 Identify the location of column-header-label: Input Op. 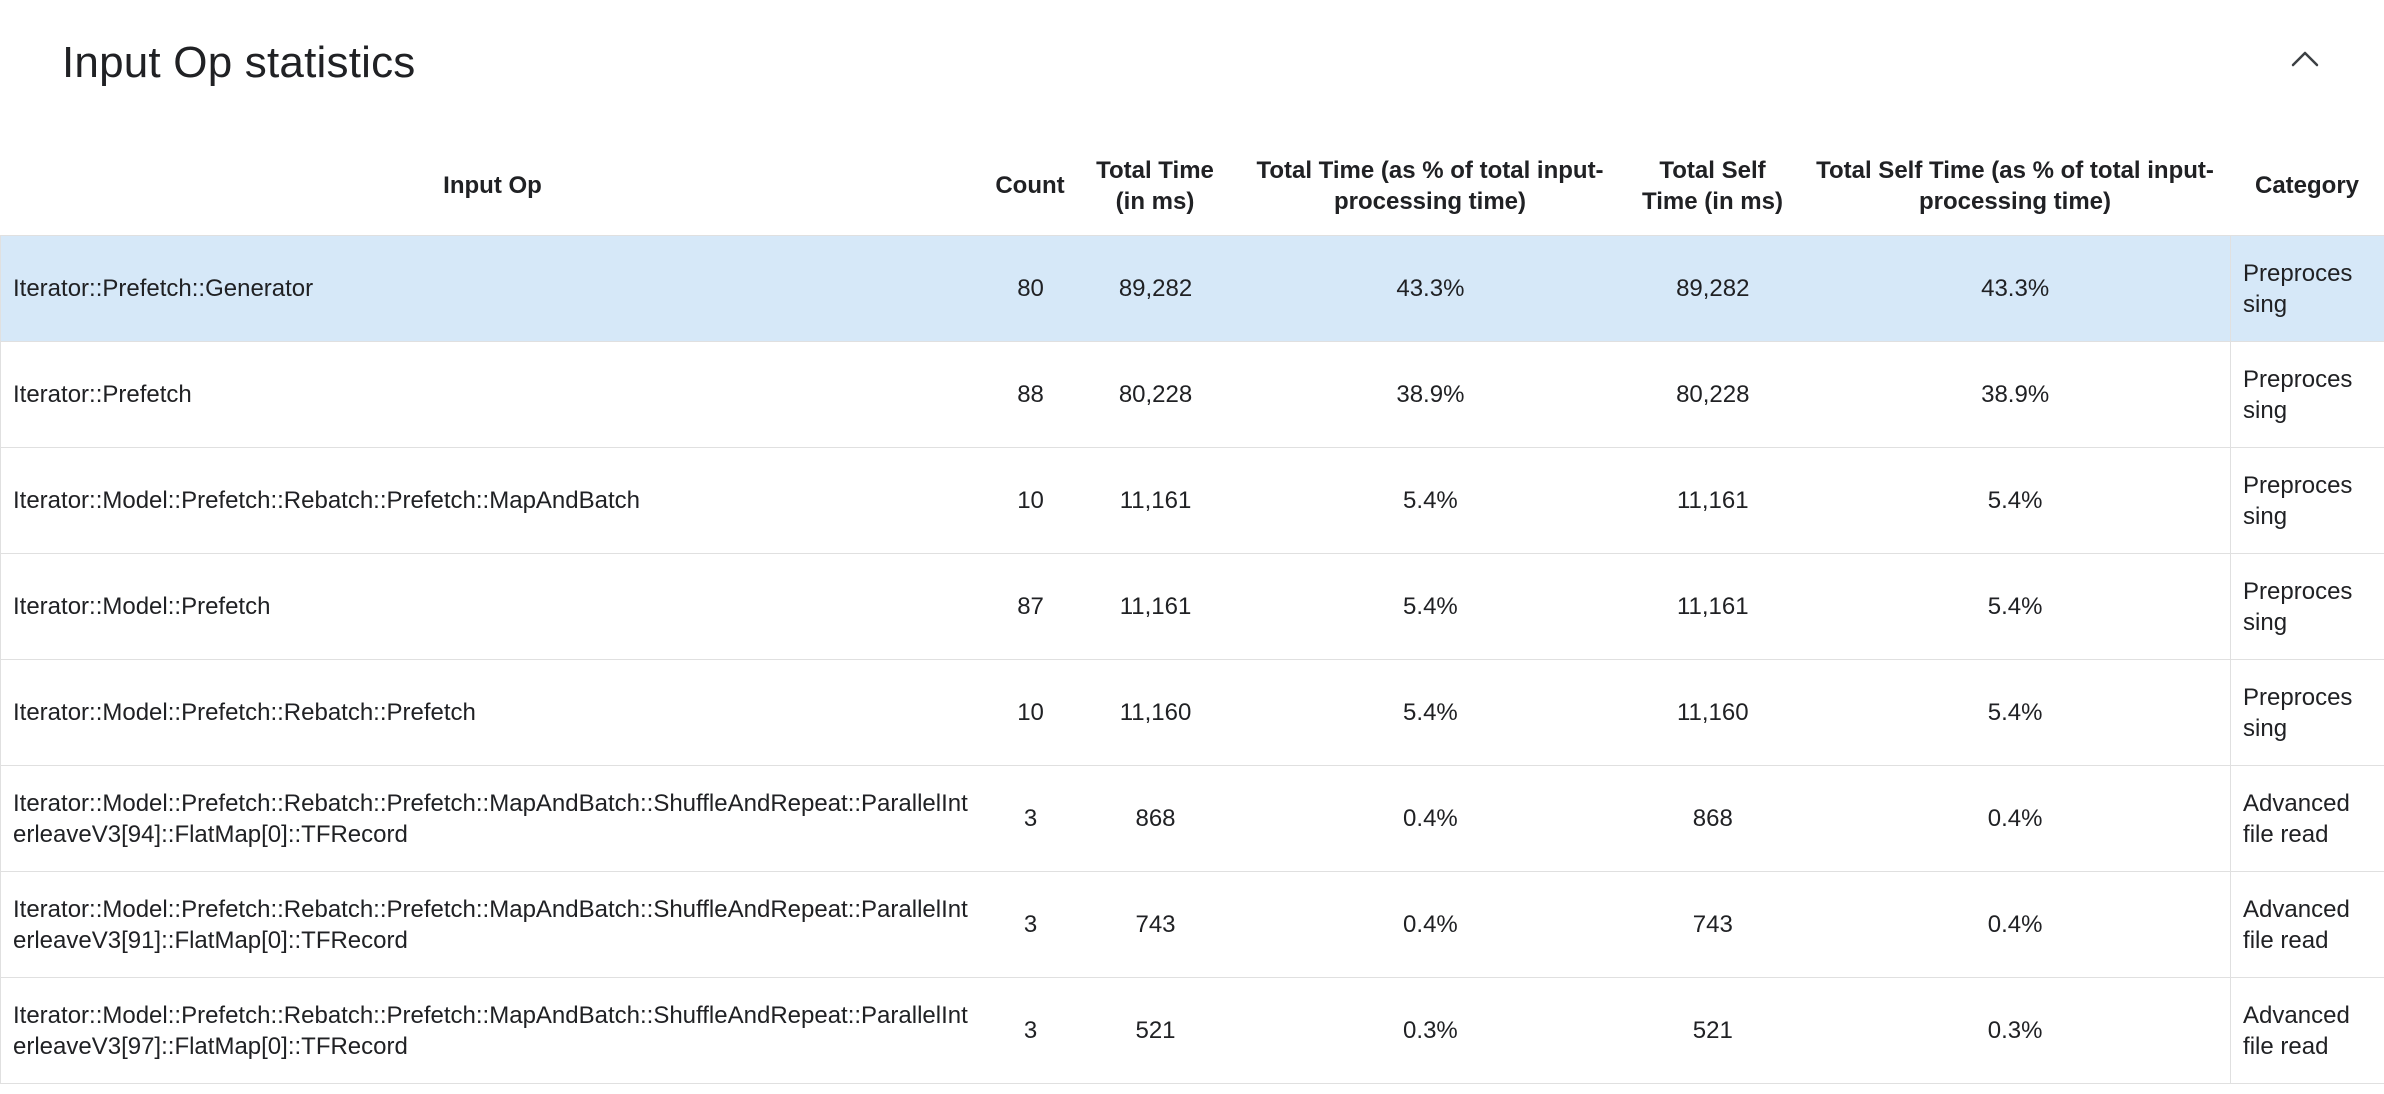
(492, 185).